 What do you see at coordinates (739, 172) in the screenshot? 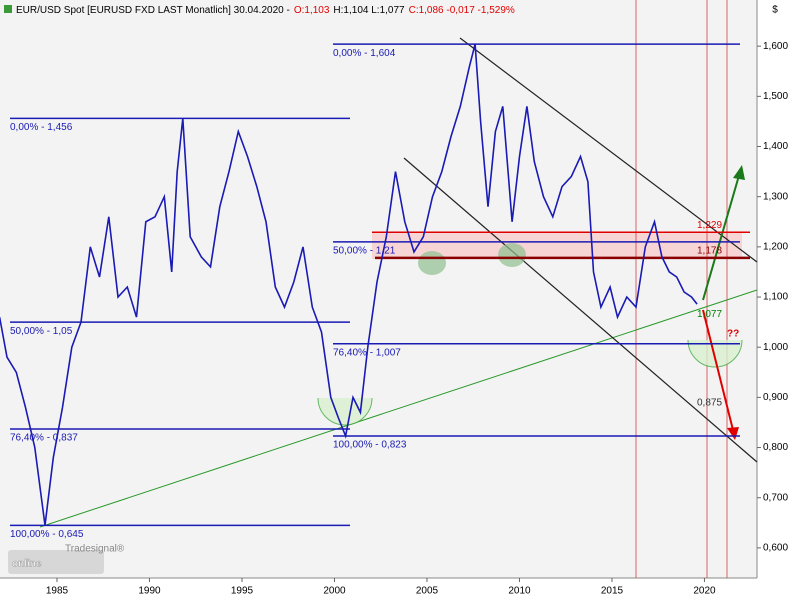
I see `up-arrow-head` at bounding box center [739, 172].